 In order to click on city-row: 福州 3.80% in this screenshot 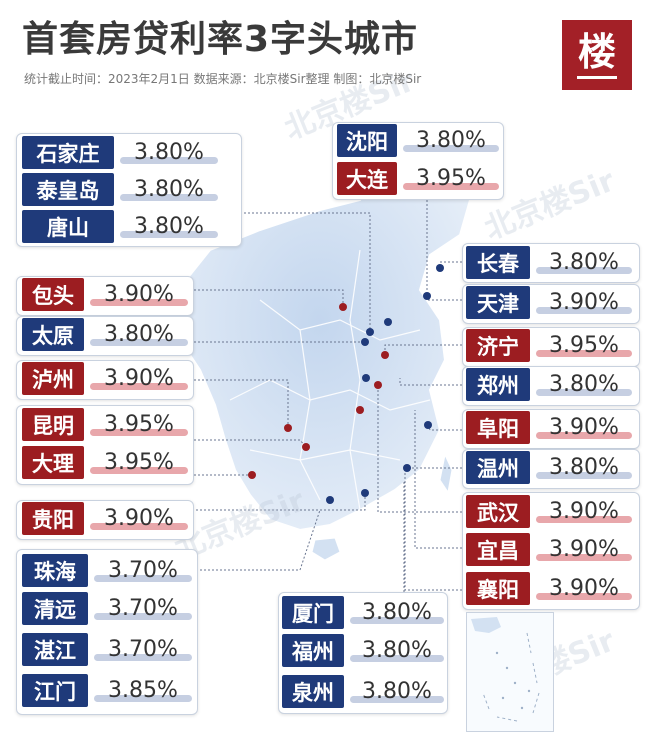, I will do `click(363, 650)`.